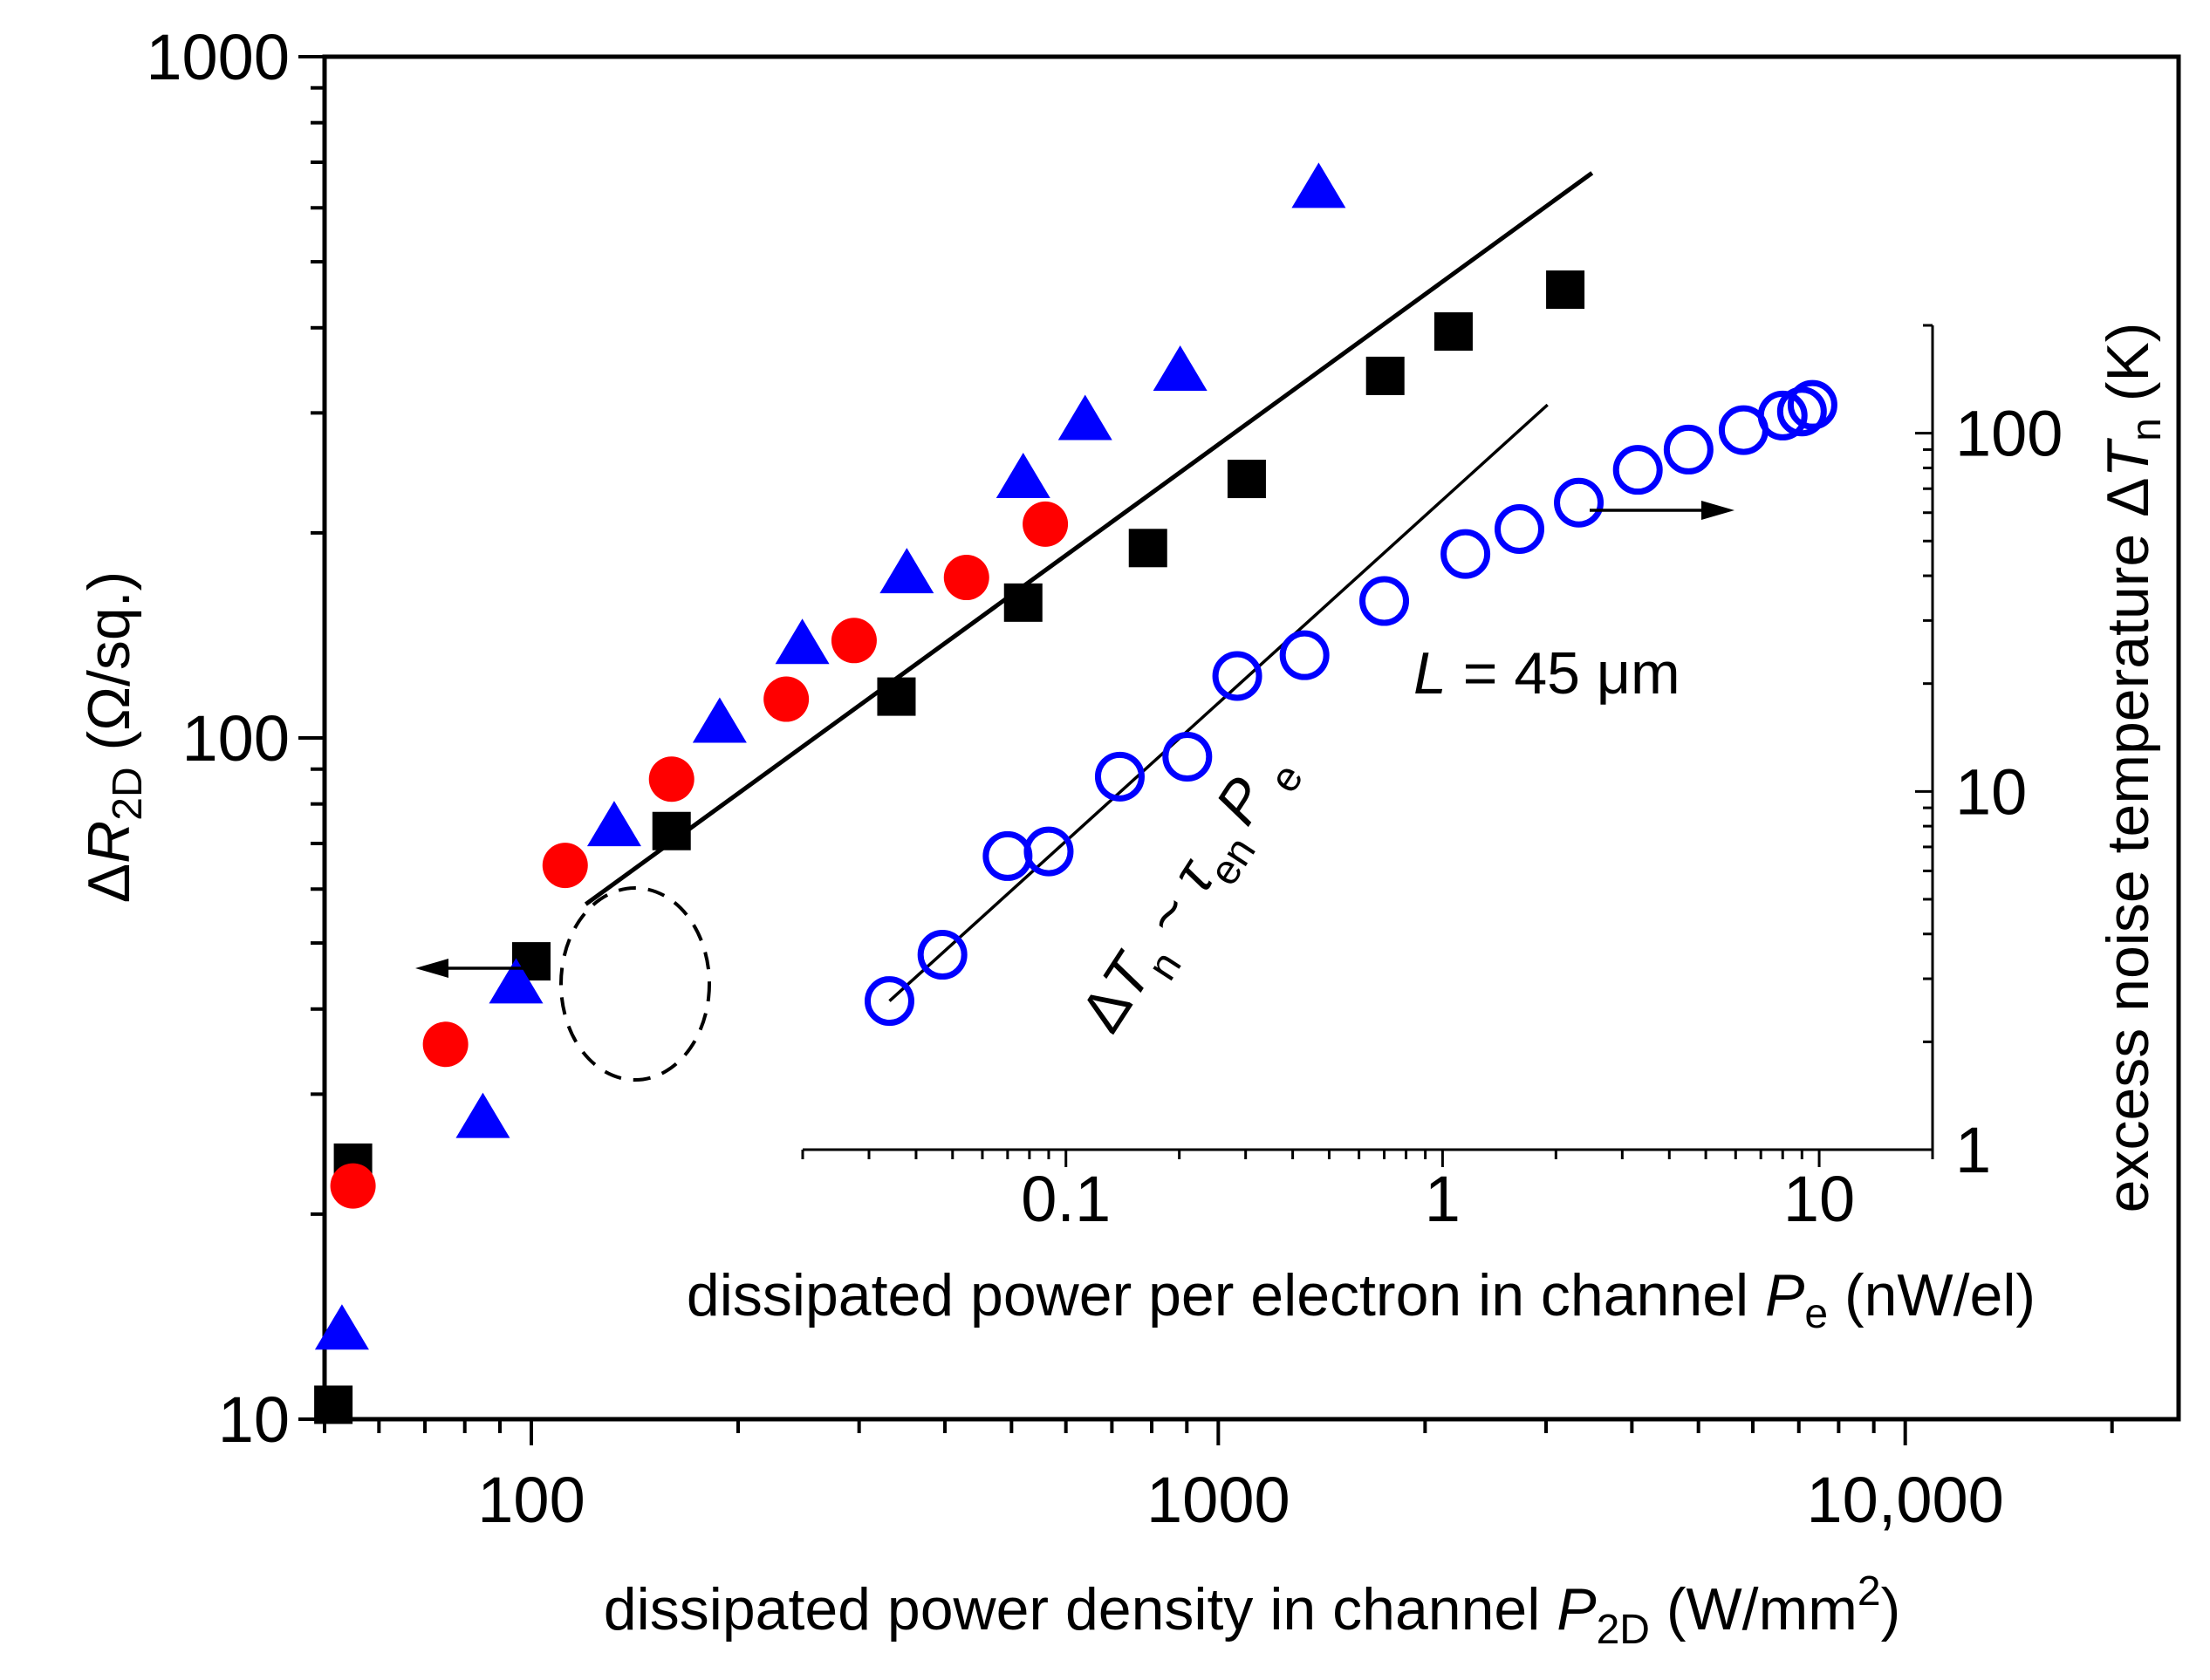  I want to click on main-x-tick-label: 100, so click(531, 1500).